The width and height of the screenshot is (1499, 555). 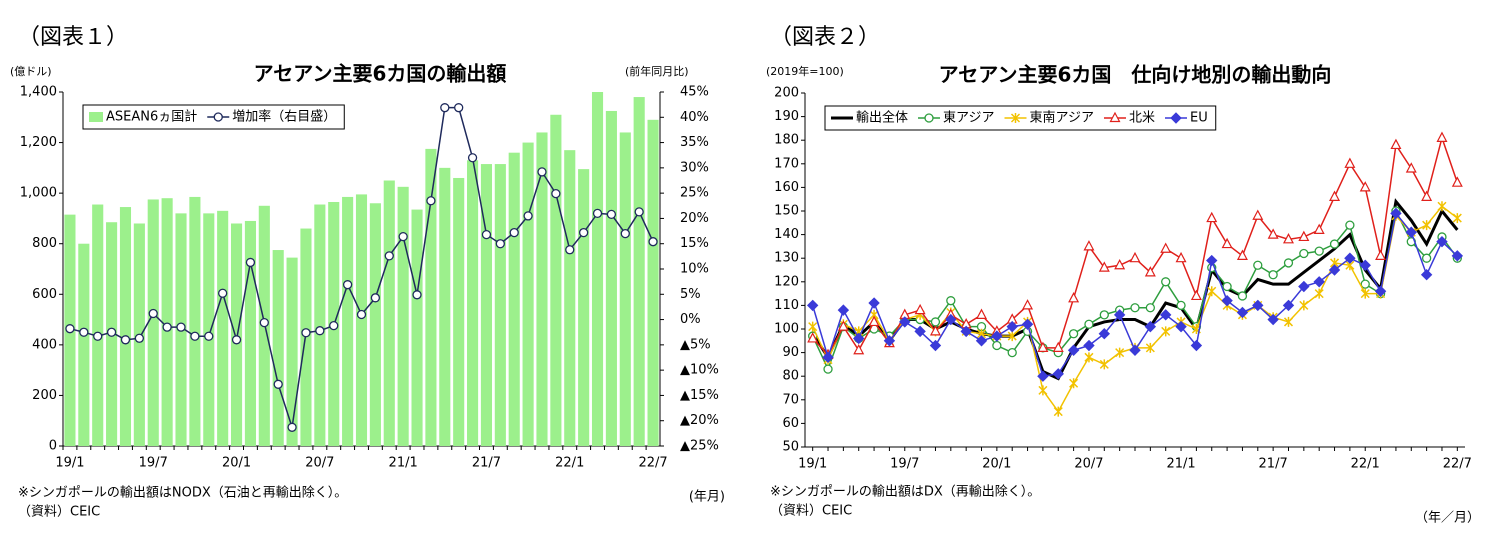 I want to click on x-axis-label: (年月), so click(x=707, y=497).